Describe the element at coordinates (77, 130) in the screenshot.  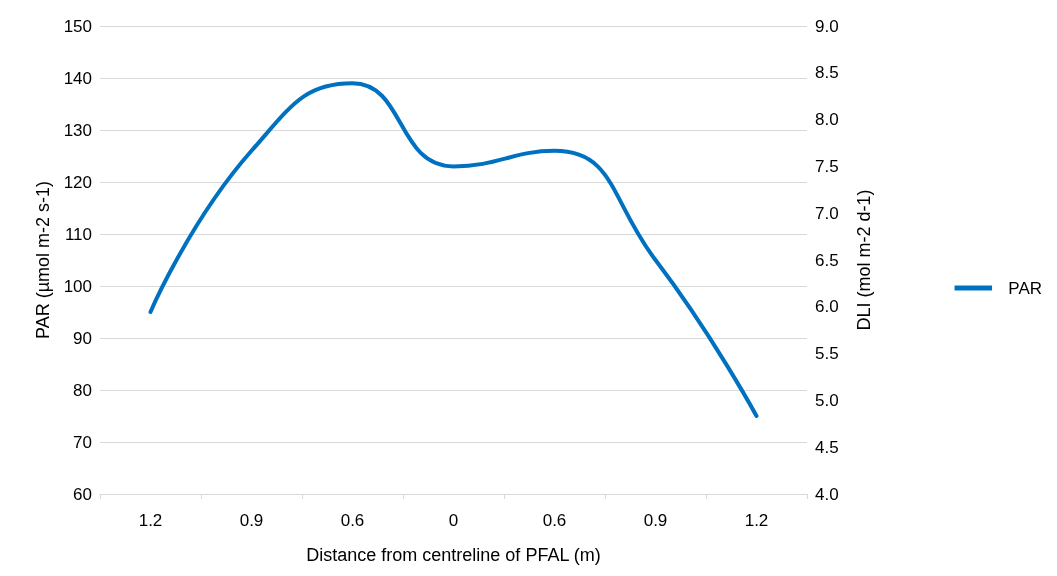
I see `y-tick-label: 130` at that location.